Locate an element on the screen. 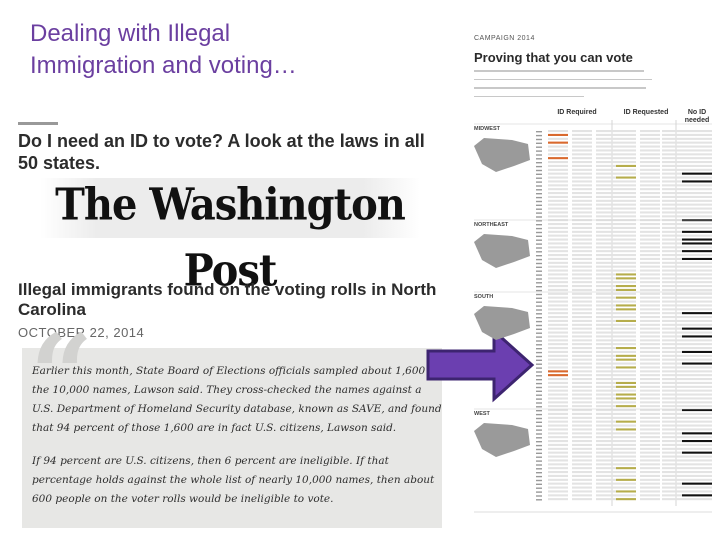  region-label: SOUTH is located at coordinates (483, 297).